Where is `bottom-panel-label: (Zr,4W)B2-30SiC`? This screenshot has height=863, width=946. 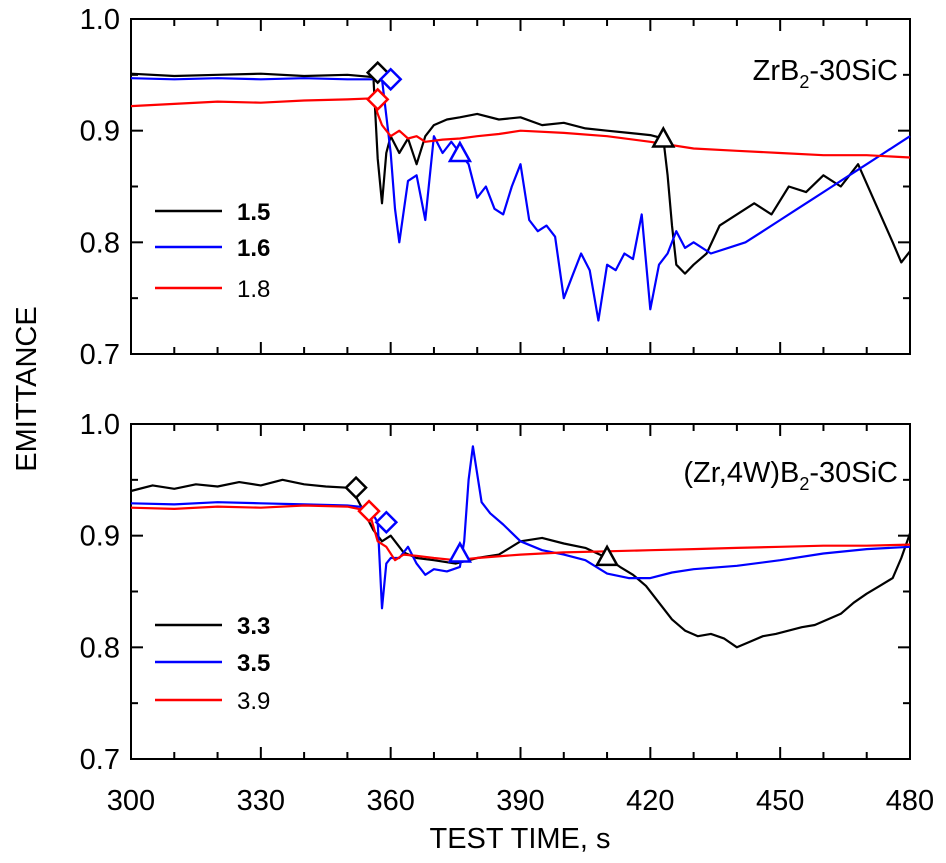
bottom-panel-label: (Zr,4W)B2-30SiC is located at coordinates (790, 475).